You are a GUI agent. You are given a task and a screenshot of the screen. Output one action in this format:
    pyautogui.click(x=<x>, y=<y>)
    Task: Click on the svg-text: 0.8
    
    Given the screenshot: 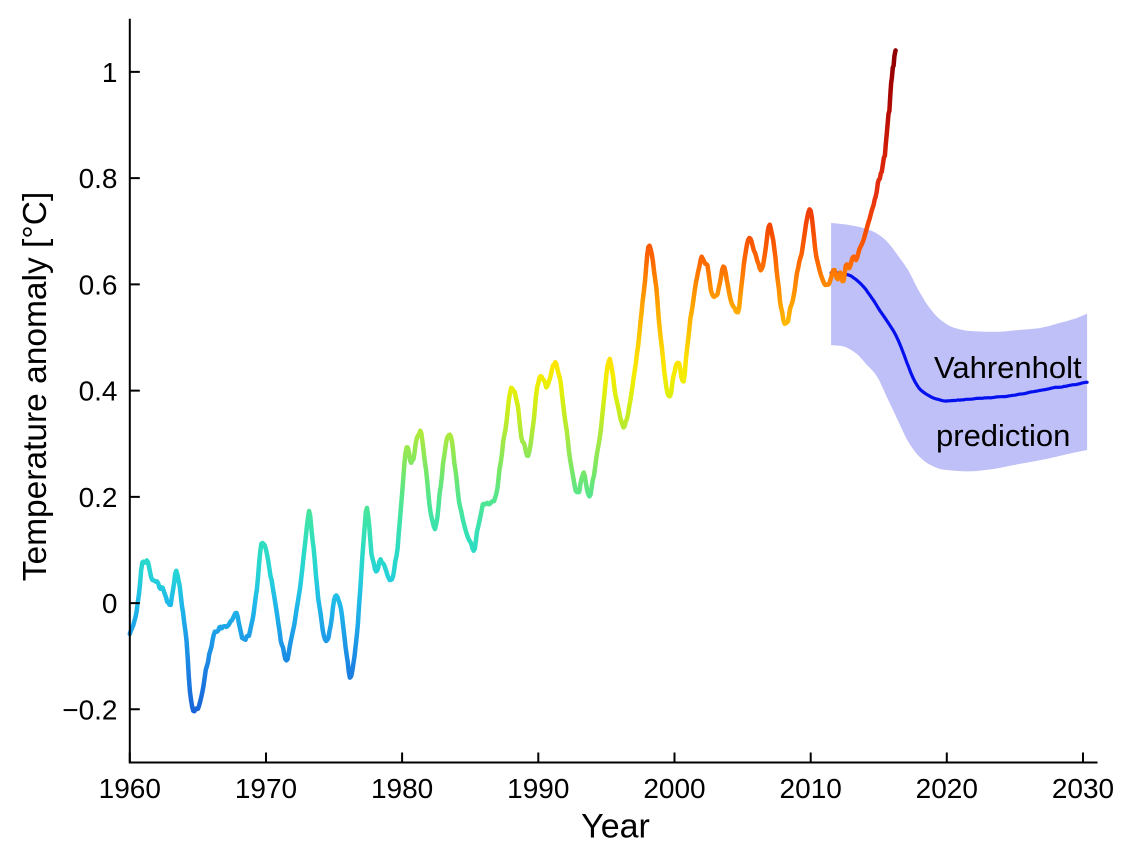 What is the action you would take?
    pyautogui.click(x=98, y=178)
    